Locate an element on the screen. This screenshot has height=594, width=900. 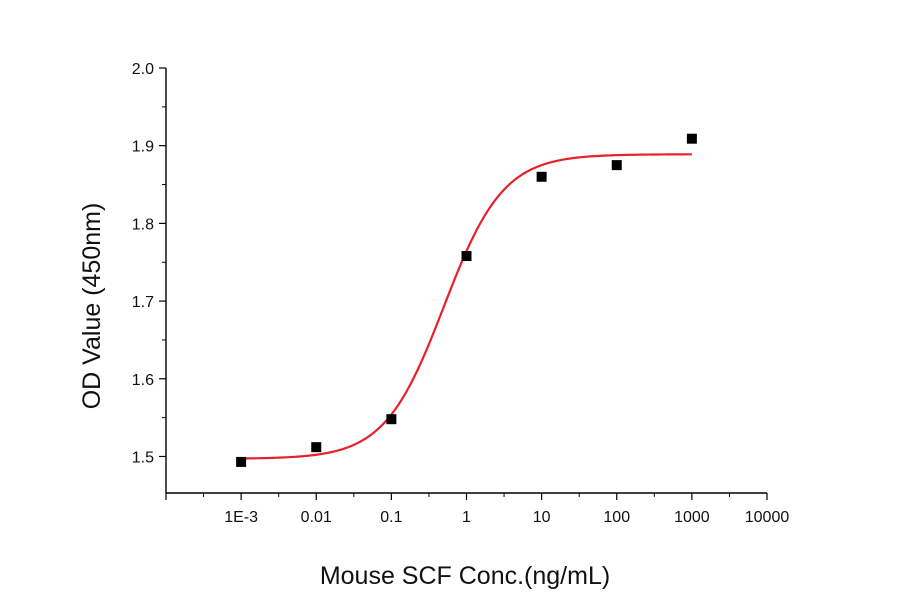
x-tick-label: 10000 is located at coordinates (767, 517).